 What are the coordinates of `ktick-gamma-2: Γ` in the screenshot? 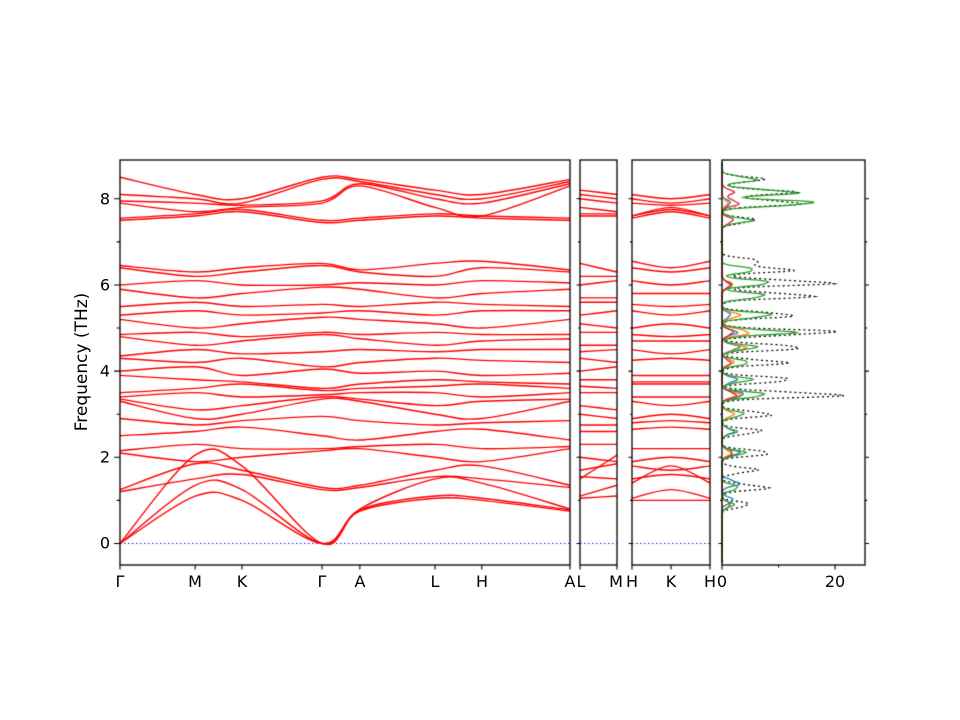 It's located at (322, 581).